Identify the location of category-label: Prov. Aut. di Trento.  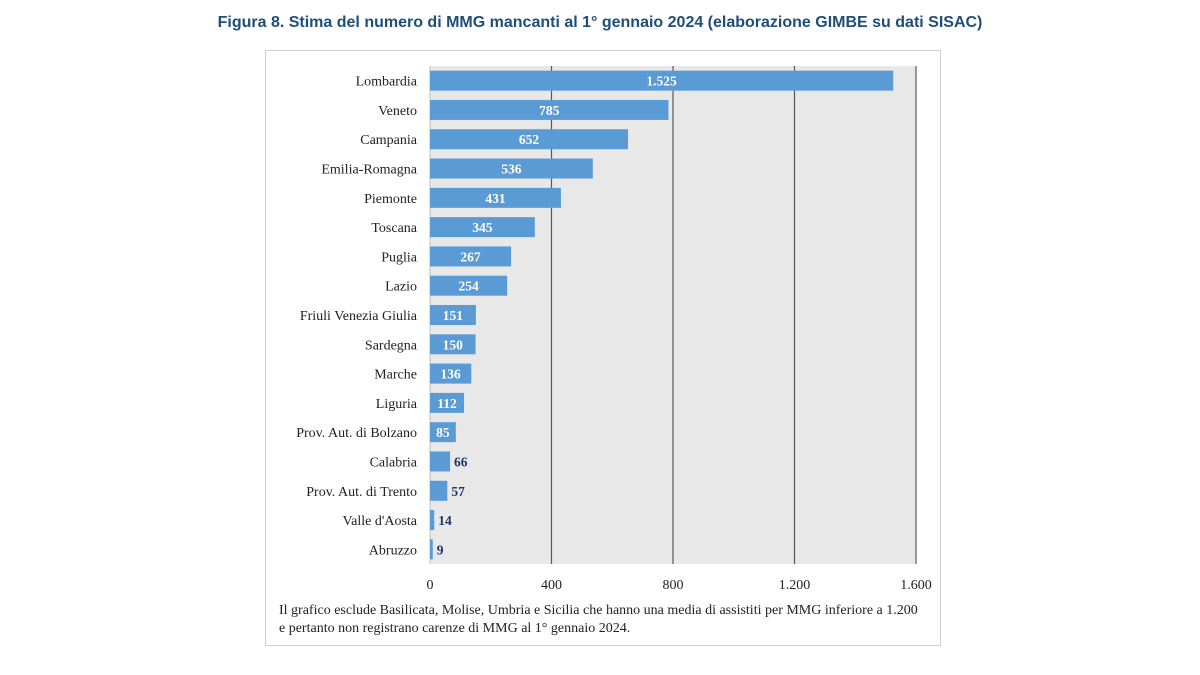
(361, 492).